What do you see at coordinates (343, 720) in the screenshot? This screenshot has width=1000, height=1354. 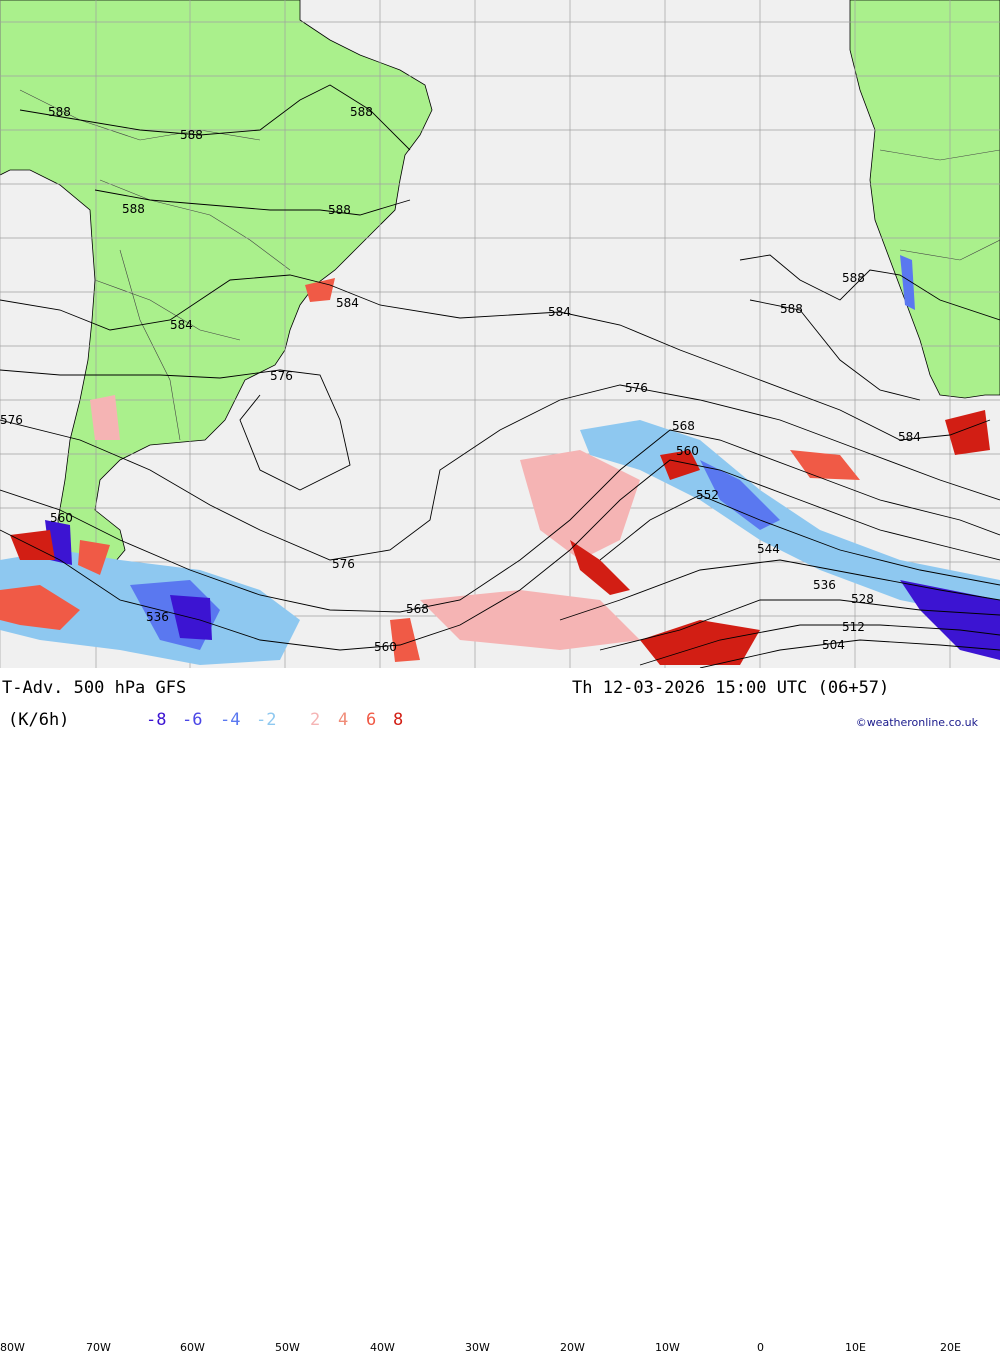 I see `legend-warm-value: 4` at bounding box center [343, 720].